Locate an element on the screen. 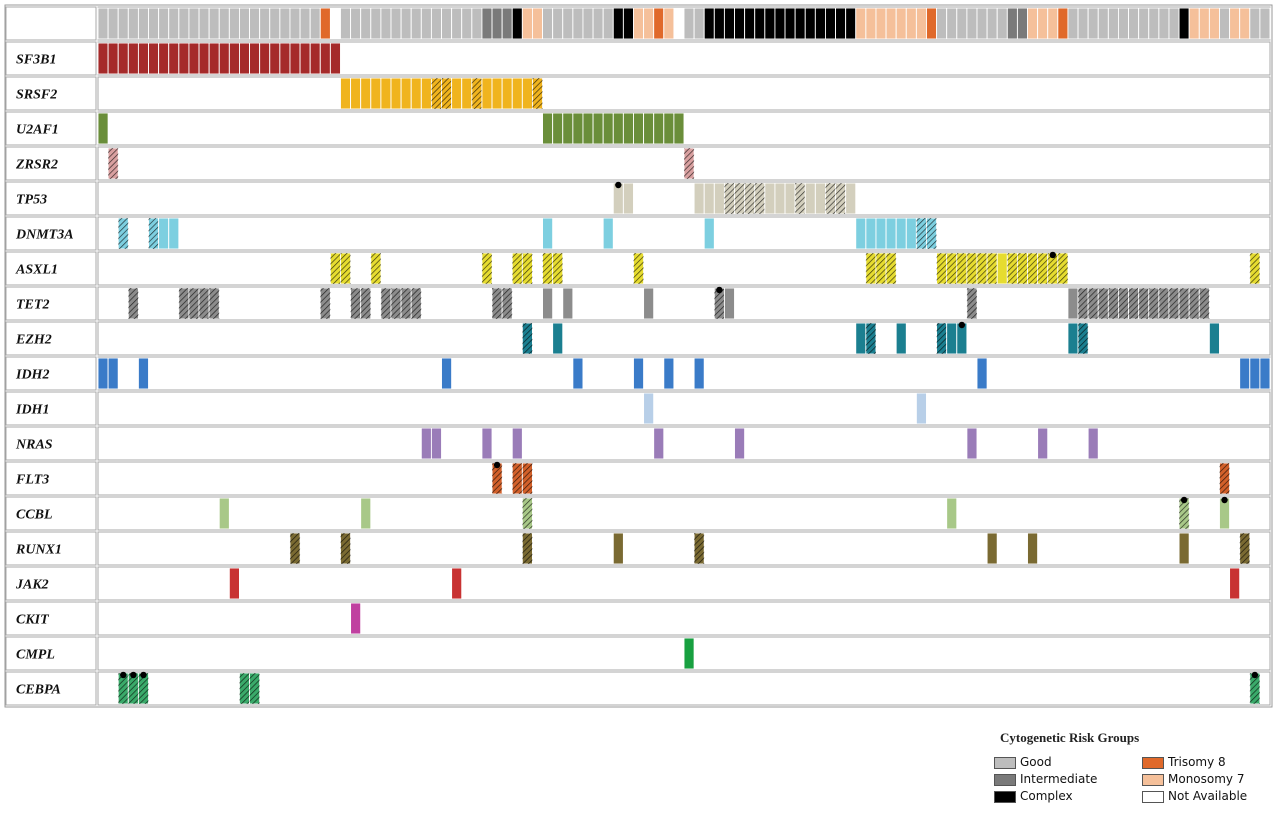  gene-label-ccbl: CCBL is located at coordinates (34, 515).